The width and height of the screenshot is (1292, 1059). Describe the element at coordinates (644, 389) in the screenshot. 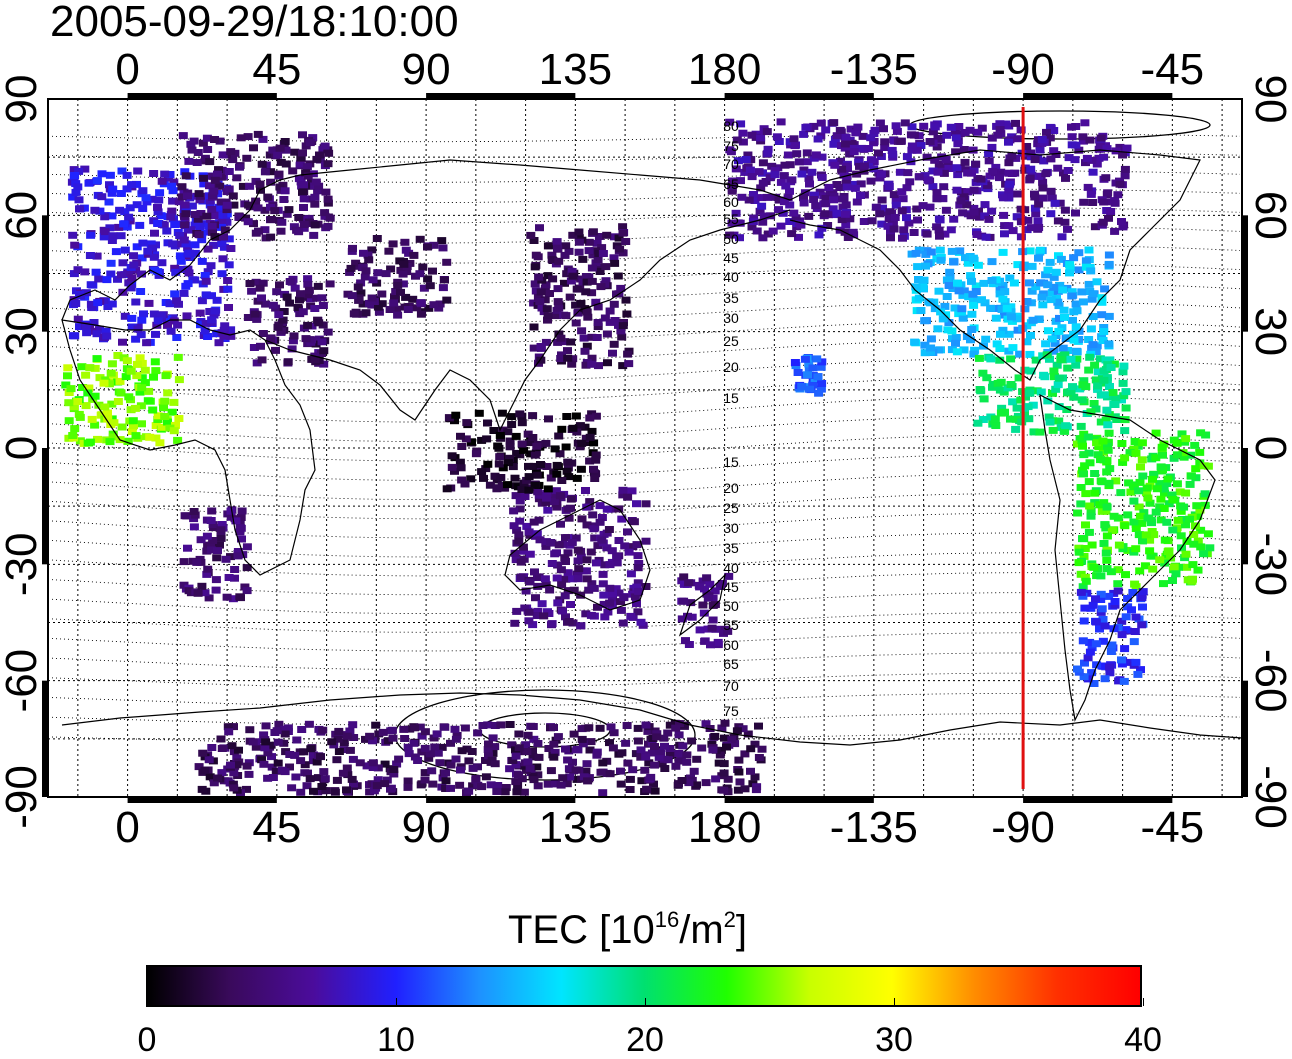

I see `contour-line` at that location.